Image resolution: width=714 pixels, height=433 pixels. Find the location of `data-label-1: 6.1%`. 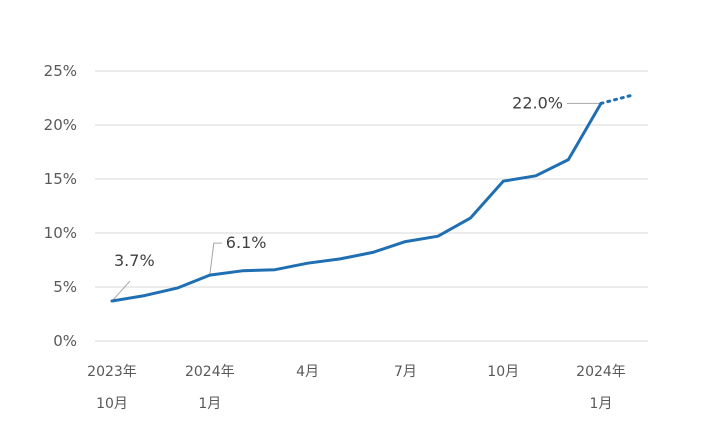

data-label-1: 6.1% is located at coordinates (246, 242).